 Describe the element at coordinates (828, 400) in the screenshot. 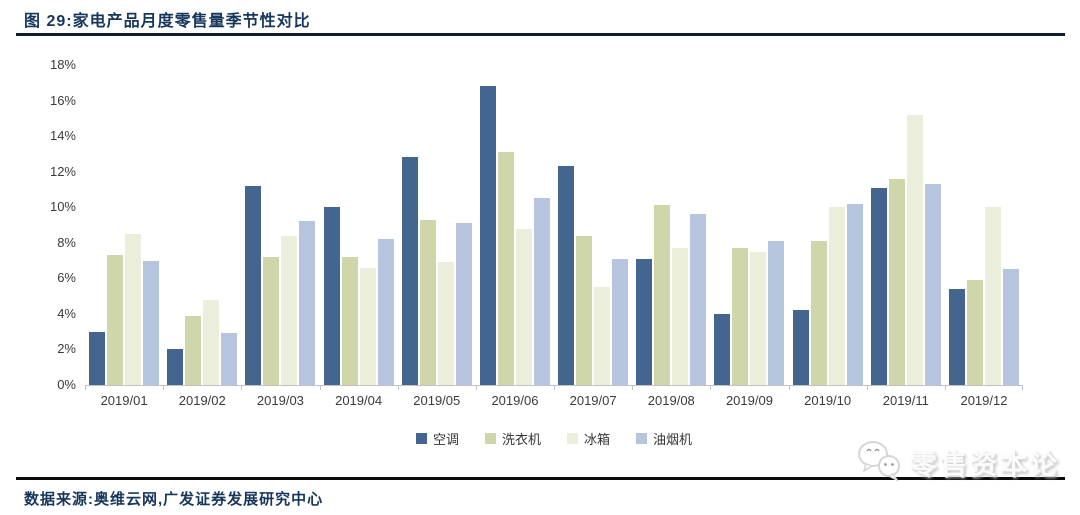

I see `x-tick-label: 2019/10` at that location.